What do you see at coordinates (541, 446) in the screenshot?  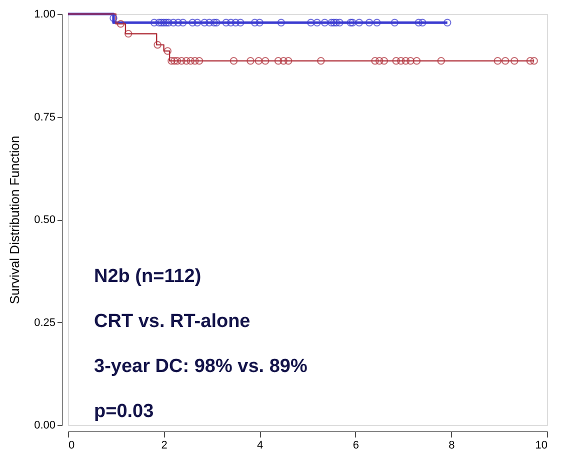 I see `x-tick-label: 10` at bounding box center [541, 446].